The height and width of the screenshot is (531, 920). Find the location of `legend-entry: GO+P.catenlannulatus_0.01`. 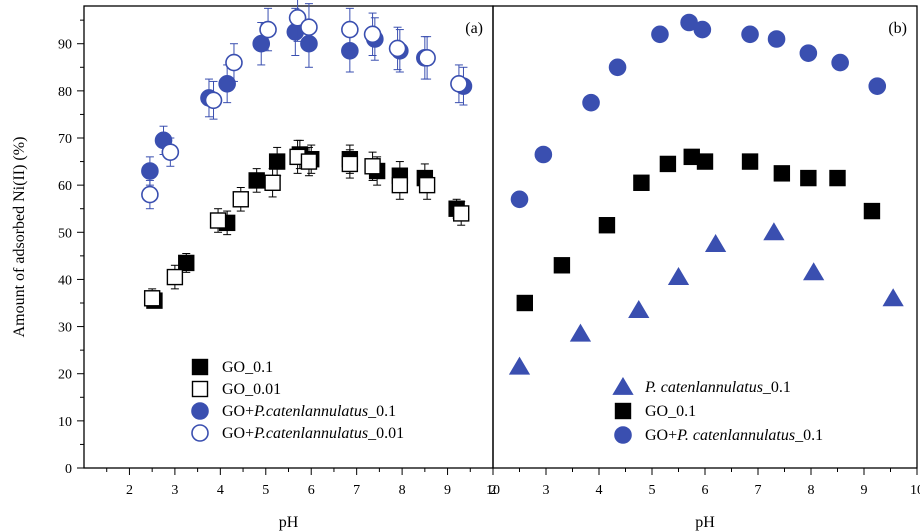

legend-entry: GO+P.catenlannulatus_0.01 is located at coordinates (297, 433).